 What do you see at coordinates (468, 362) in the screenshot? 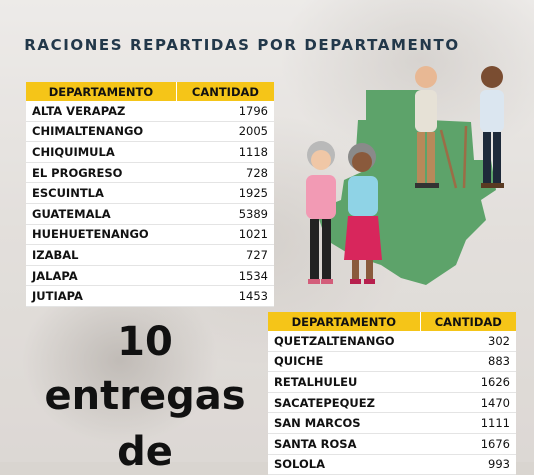
I see `ration-count: 883` at bounding box center [468, 362].